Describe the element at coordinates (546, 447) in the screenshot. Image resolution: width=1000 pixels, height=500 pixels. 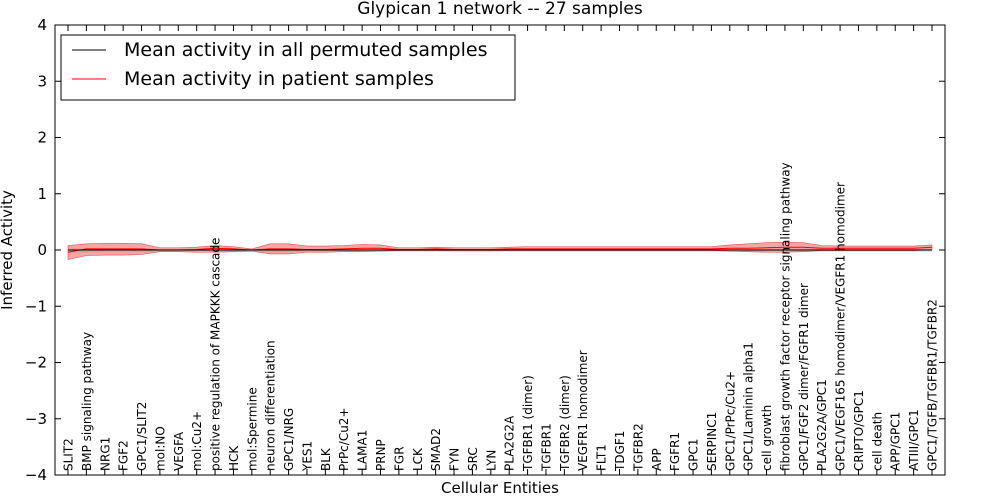
I see `x-tick-label: TGFBR1` at that location.